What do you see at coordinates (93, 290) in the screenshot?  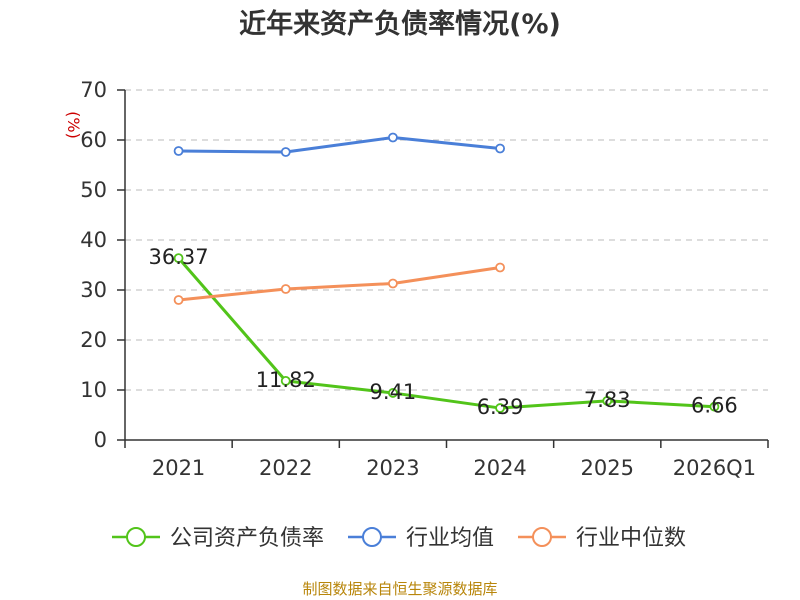 I see `y-tick-label: 30` at bounding box center [93, 290].